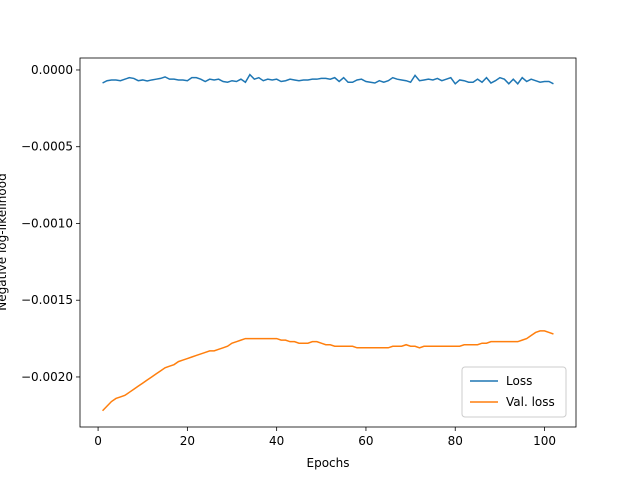  What do you see at coordinates (455, 441) in the screenshot?
I see `x-tick-label: 80` at bounding box center [455, 441].